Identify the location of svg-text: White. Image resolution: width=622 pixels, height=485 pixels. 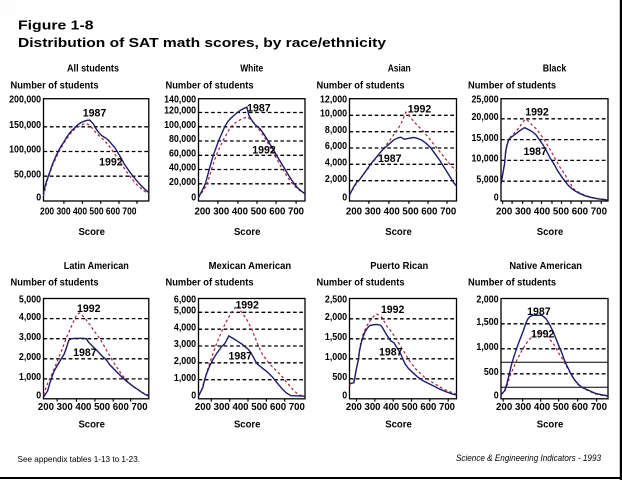
(251, 68).